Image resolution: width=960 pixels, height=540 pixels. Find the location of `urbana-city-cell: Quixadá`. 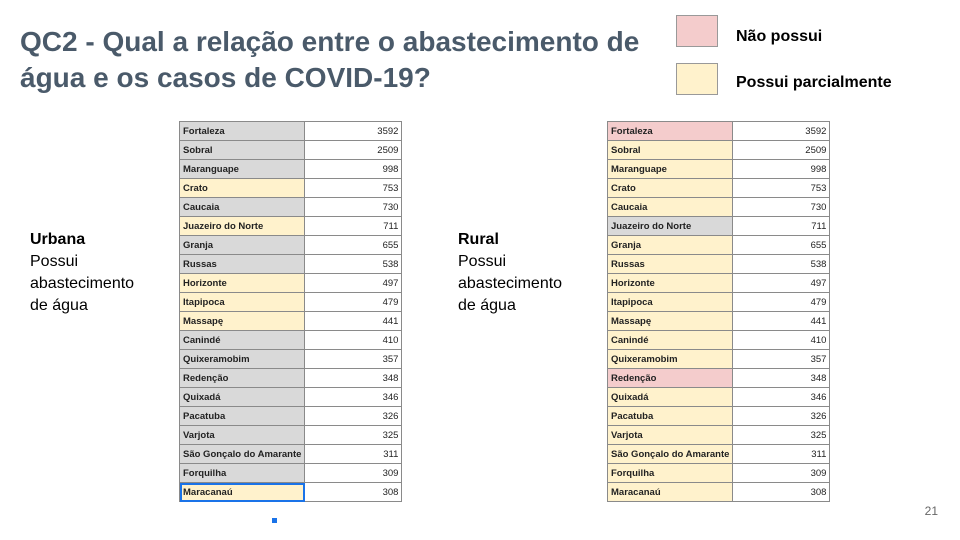

urbana-city-cell: Quixadá is located at coordinates (242, 397).